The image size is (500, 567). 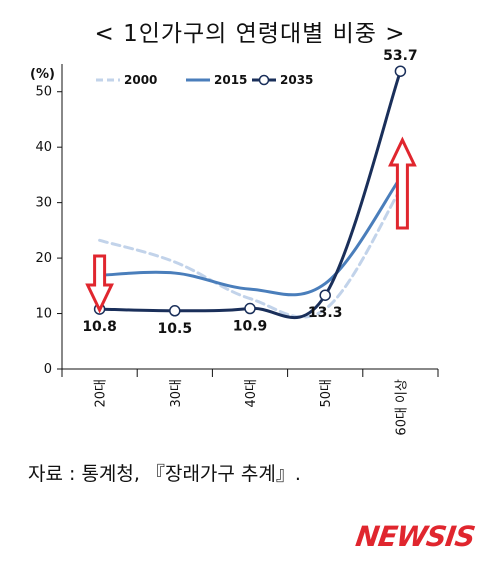 What do you see at coordinates (43, 258) in the screenshot?
I see `y-tick-label: 20` at bounding box center [43, 258].